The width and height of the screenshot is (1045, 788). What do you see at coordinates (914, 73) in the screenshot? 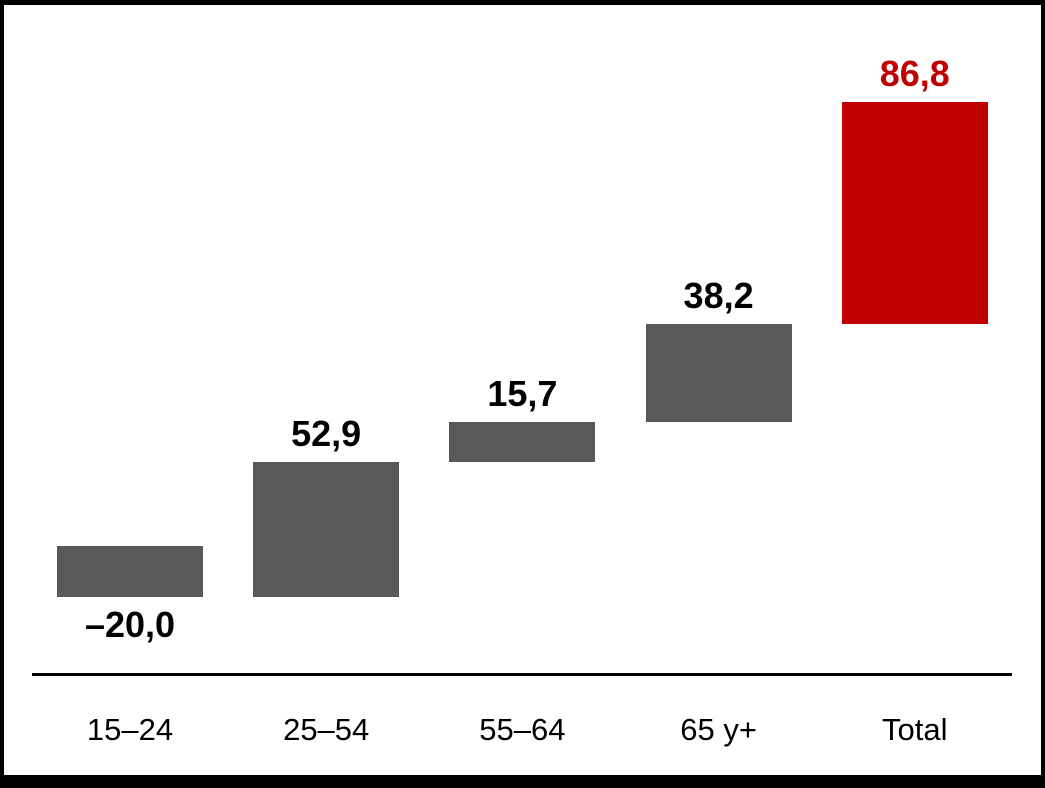
I see `value-label-total: 86,8` at bounding box center [914, 73].